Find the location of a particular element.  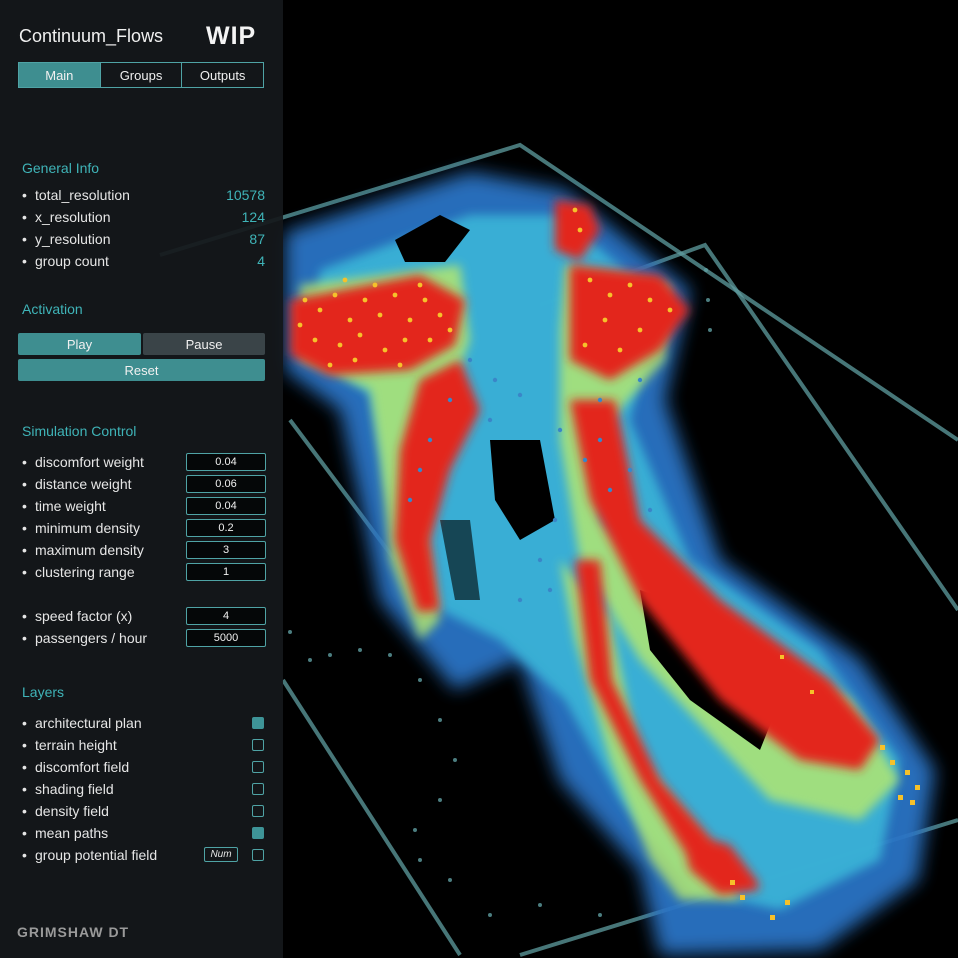

layer-row-group-potential-field: • group potential field Num is located at coordinates (143, 858).